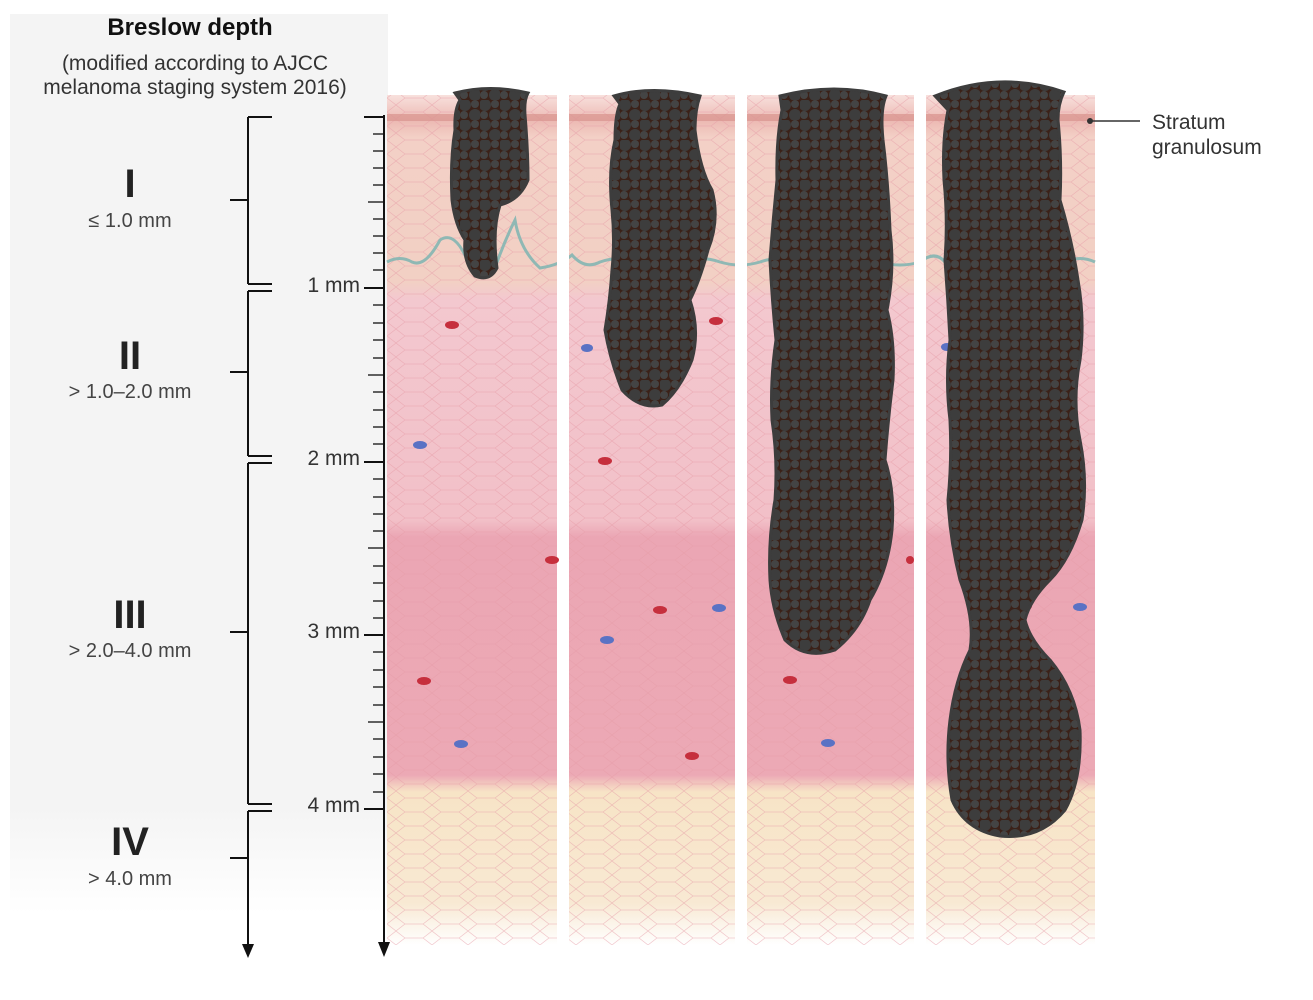  What do you see at coordinates (334, 805) in the screenshot?
I see `depth-label-4mm: 4 mm` at bounding box center [334, 805].